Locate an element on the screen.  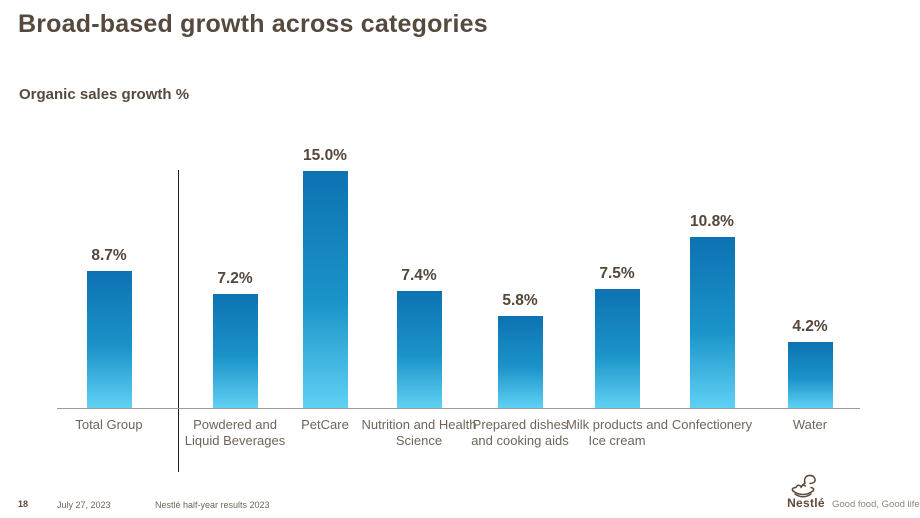
slide-title: Broad-based growth across categories is located at coordinates (253, 24).